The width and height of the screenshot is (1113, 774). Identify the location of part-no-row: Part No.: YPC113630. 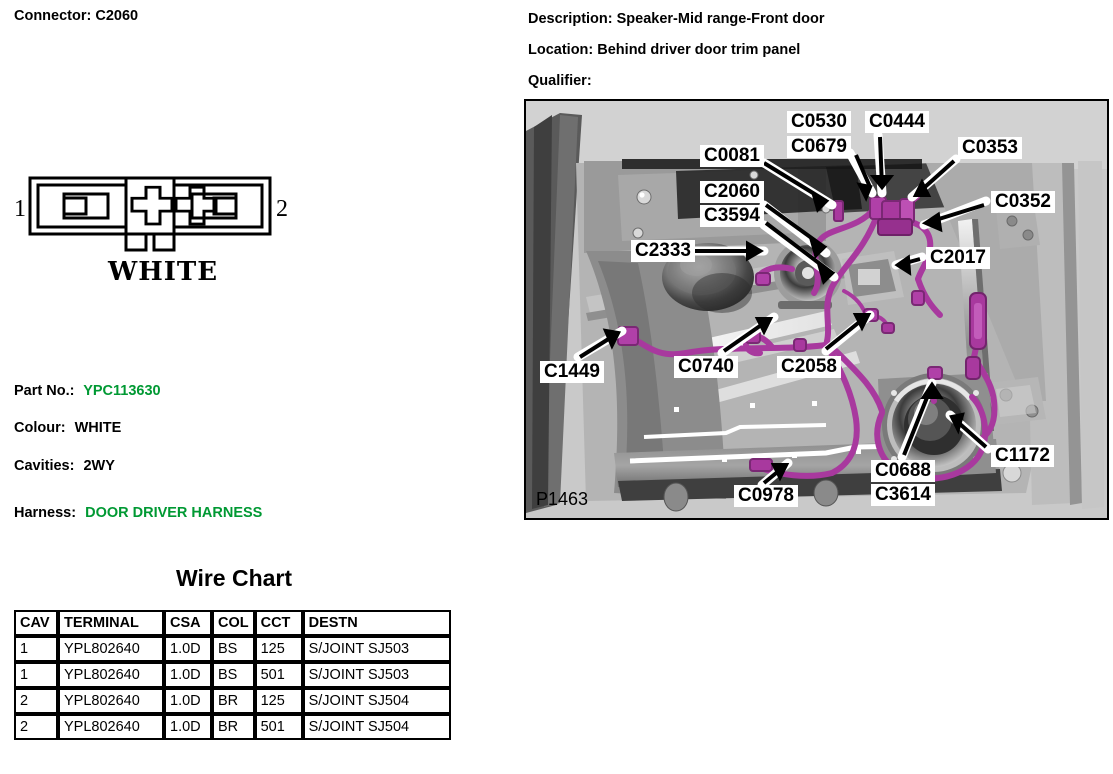
(87, 391).